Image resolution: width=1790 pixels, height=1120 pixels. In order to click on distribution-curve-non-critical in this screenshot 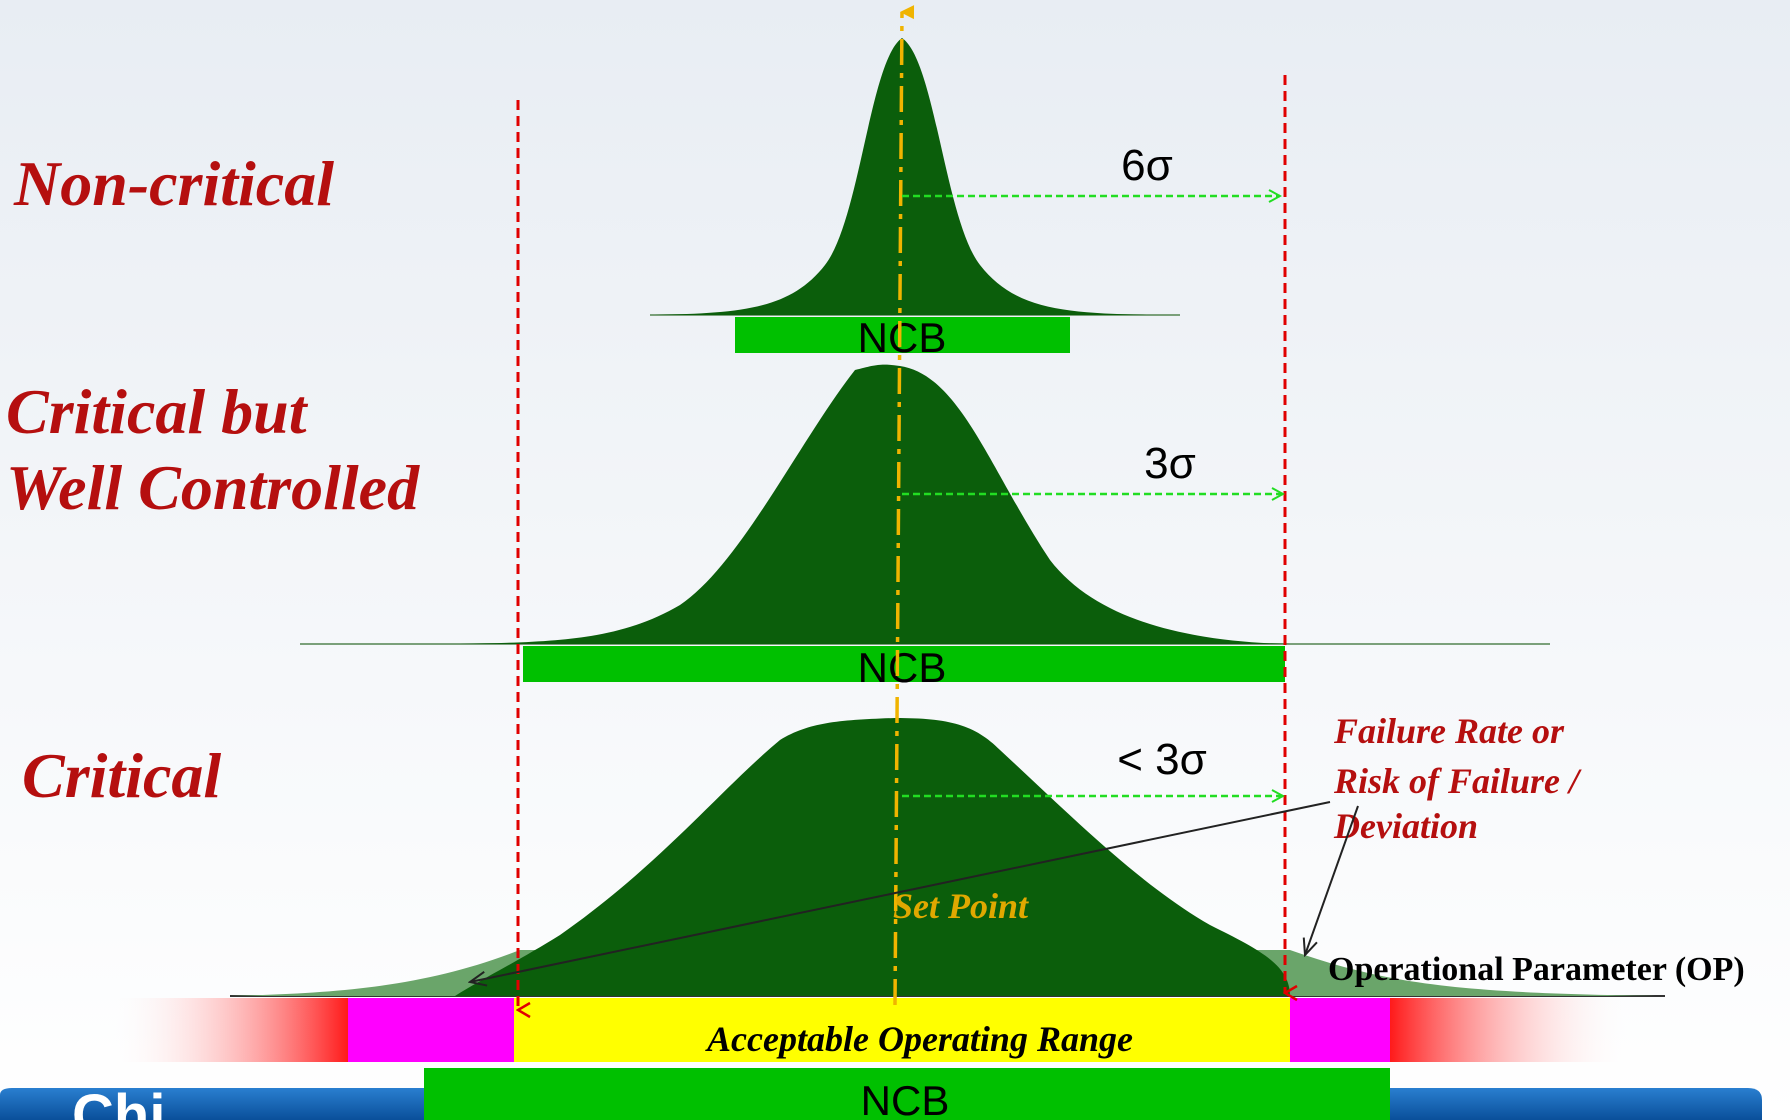, I will do `click(902, 176)`.